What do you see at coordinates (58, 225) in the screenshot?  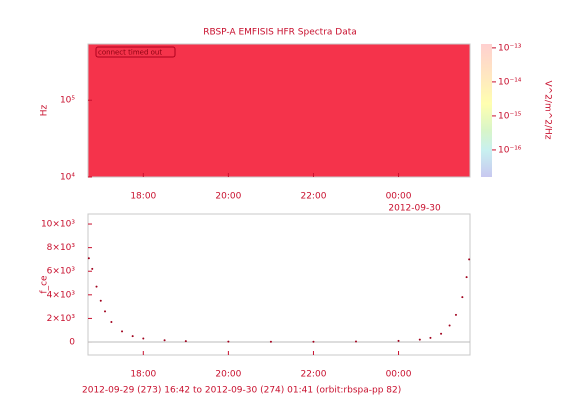 I see `y-tick-label: 10×10³` at bounding box center [58, 225].